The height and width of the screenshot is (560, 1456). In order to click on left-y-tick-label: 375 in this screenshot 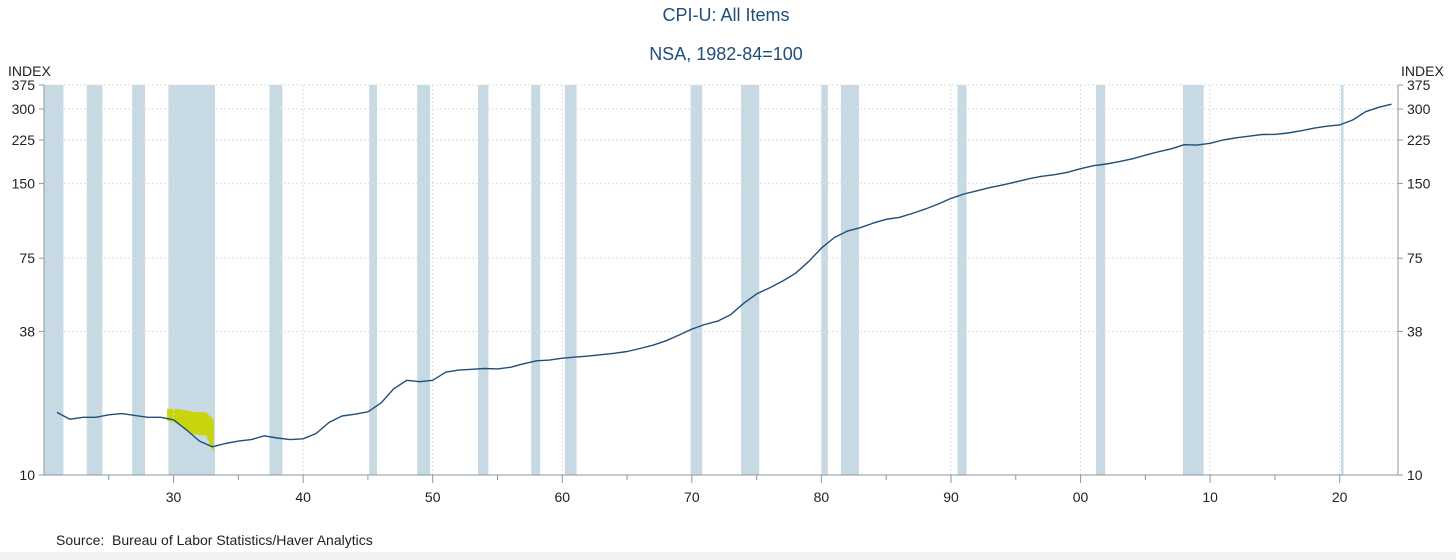, I will do `click(24, 85)`.